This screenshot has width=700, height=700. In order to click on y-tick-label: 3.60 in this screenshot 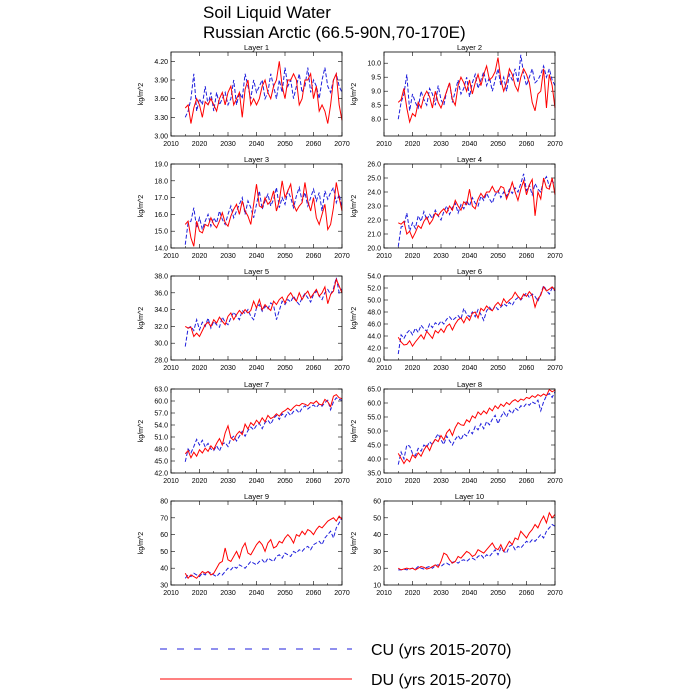, I will do `click(161, 99)`.